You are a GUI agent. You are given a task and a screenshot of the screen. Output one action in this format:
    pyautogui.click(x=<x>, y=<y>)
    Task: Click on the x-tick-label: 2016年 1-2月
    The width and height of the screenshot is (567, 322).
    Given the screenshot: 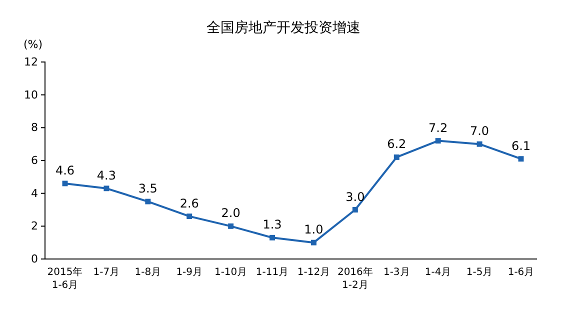 What is the action you would take?
    pyautogui.click(x=355, y=278)
    